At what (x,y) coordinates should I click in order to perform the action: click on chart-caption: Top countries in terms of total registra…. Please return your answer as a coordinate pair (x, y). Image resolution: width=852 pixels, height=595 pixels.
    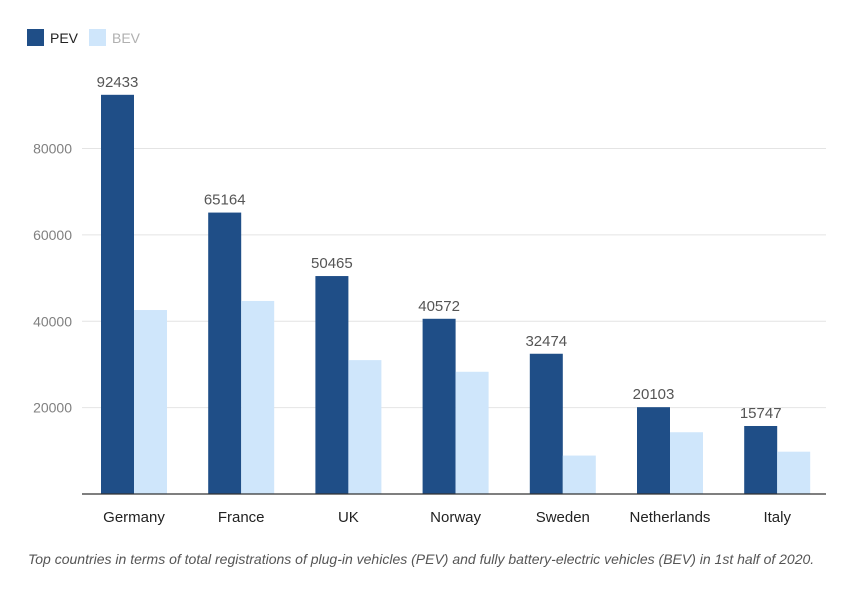
    Looking at the image, I should click on (421, 559).